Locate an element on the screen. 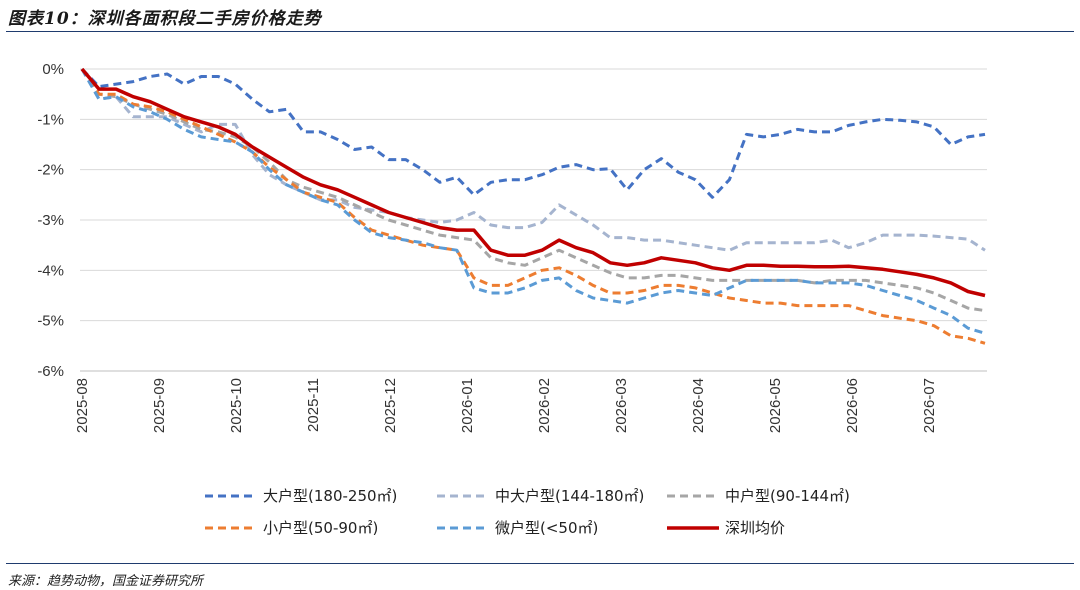 The width and height of the screenshot is (1080, 590). legend-label: 小户型(50-90㎡) is located at coordinates (320, 528).